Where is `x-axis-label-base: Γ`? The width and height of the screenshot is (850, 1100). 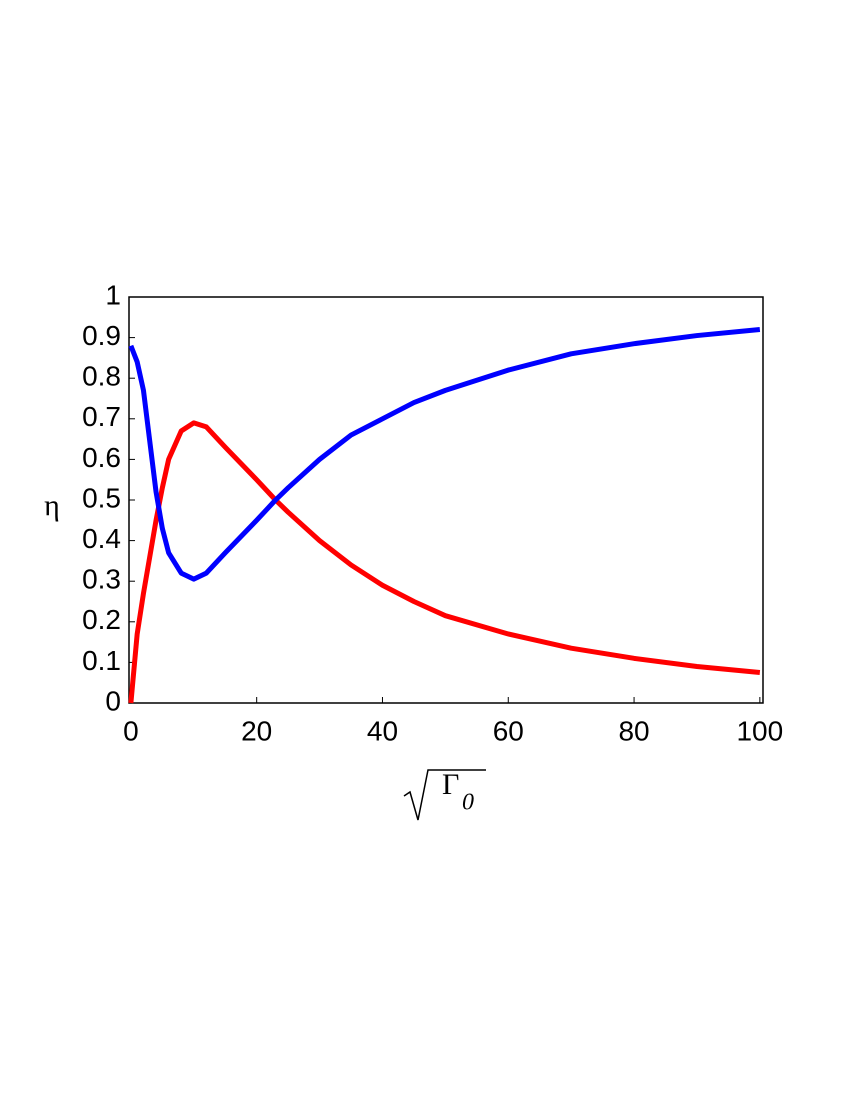 x-axis-label-base: Γ is located at coordinates (450, 784).